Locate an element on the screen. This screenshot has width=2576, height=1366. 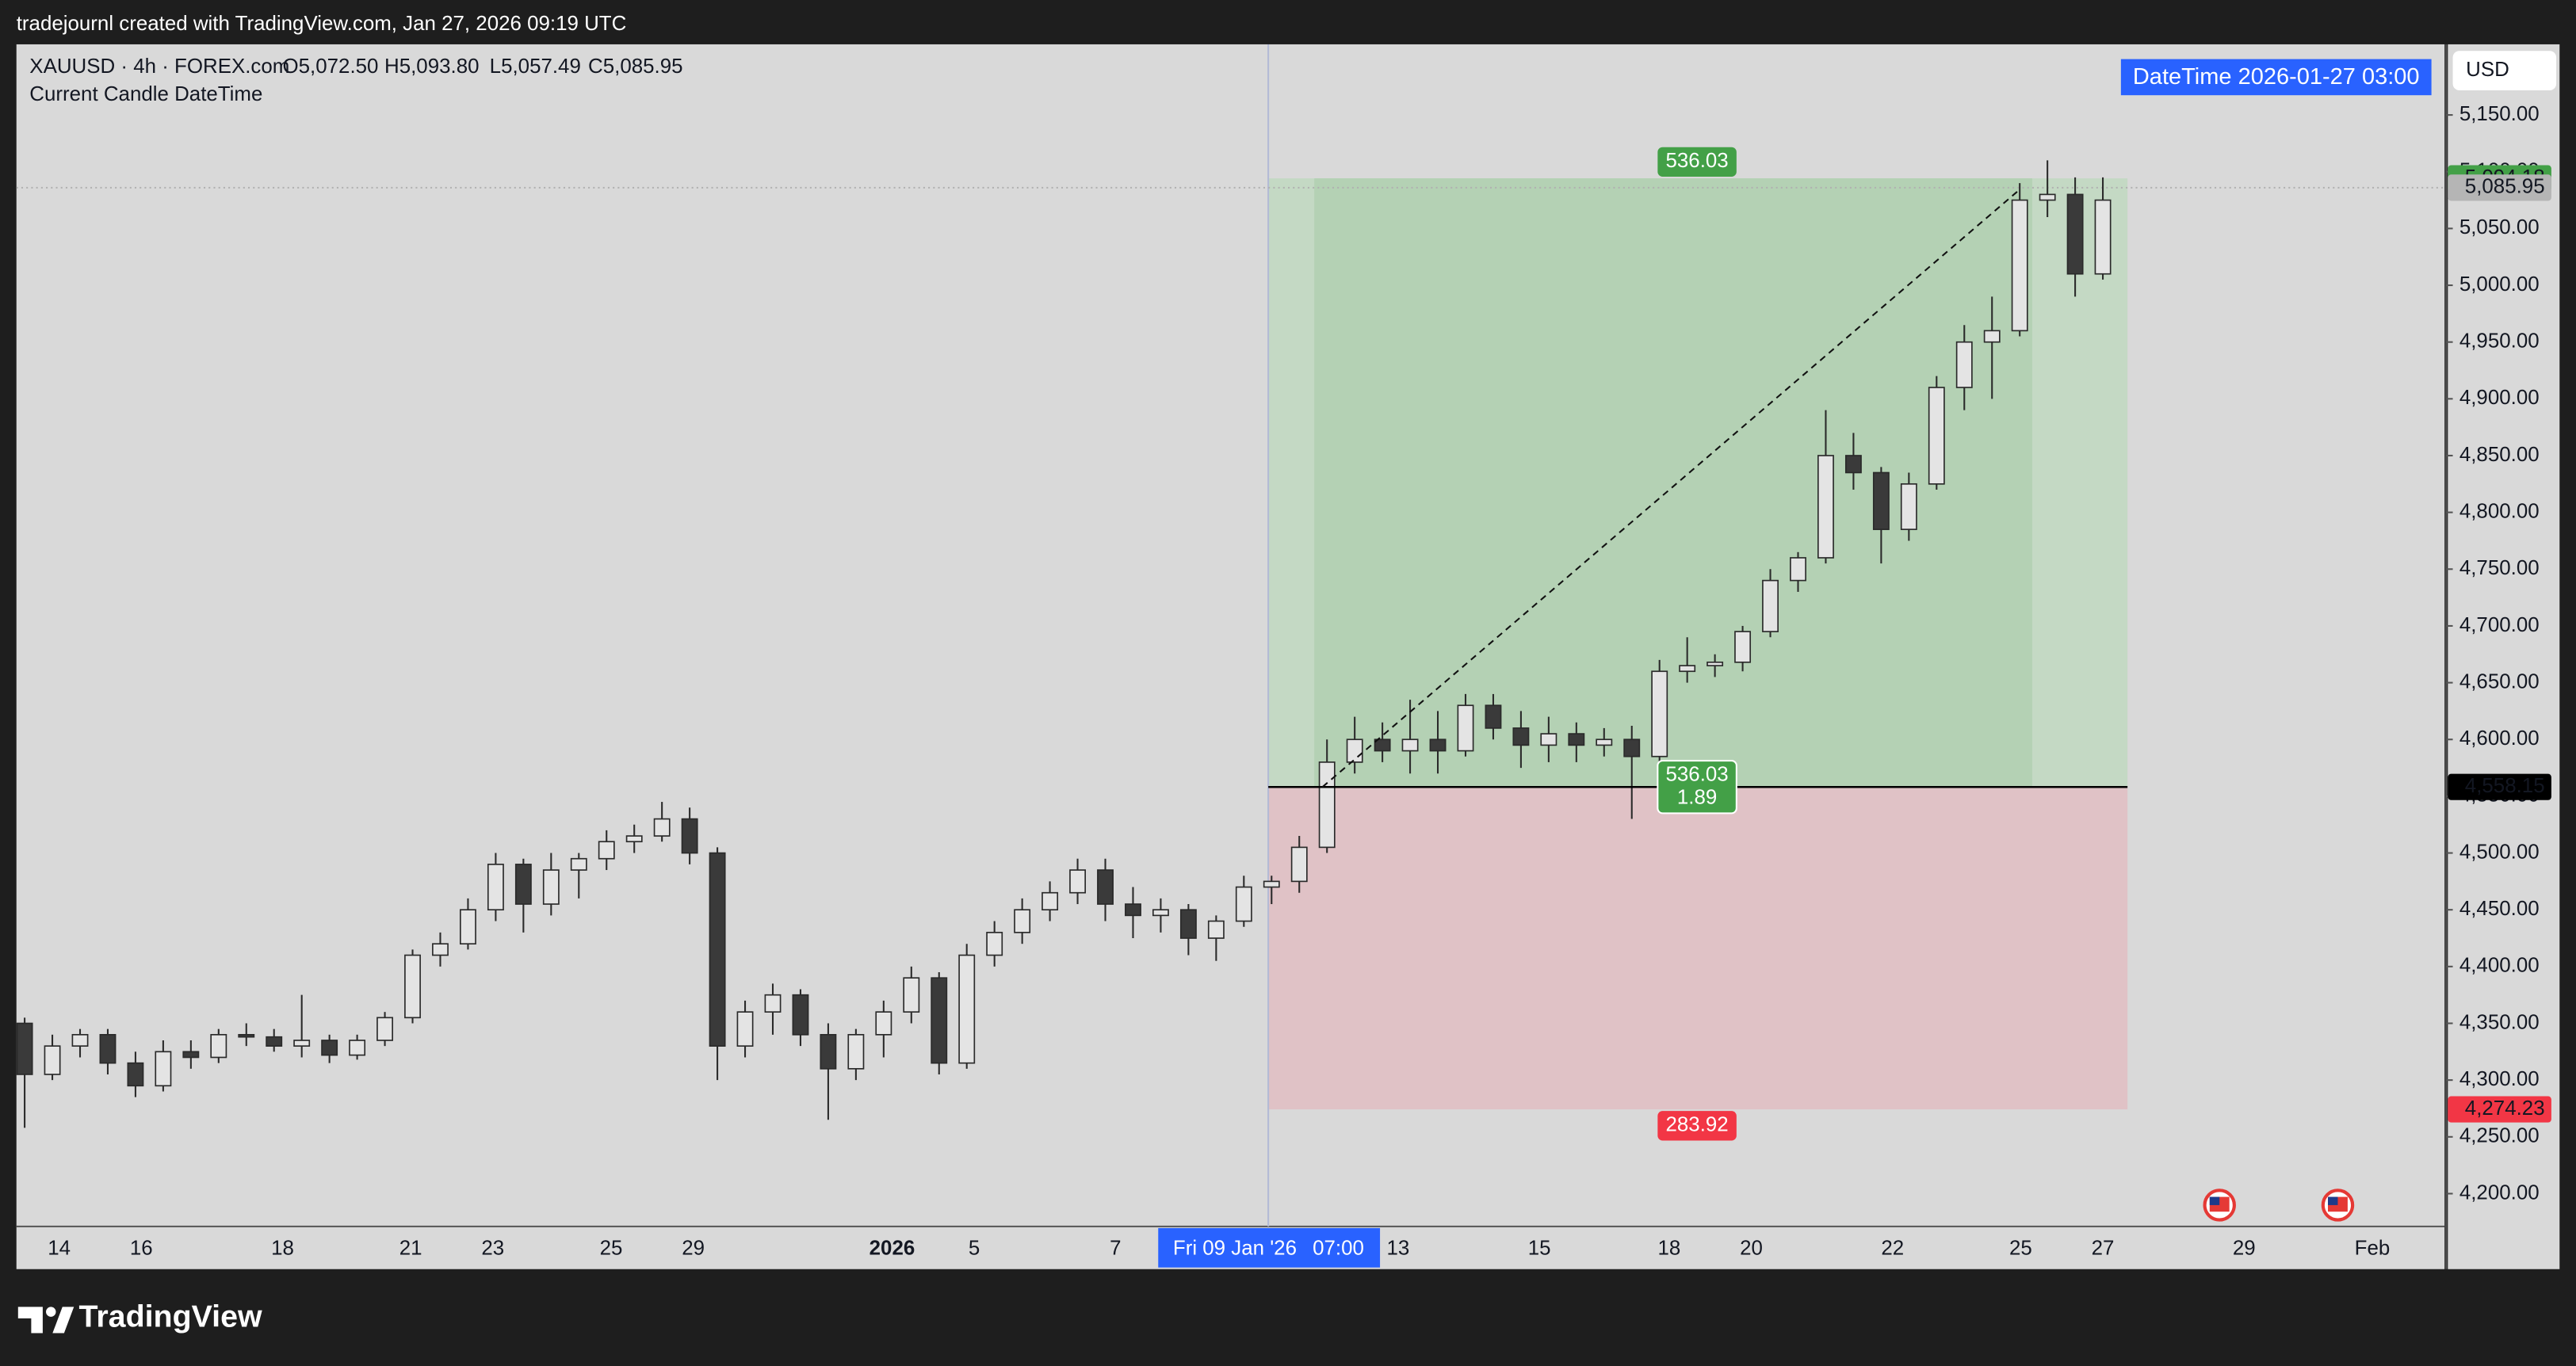
y-tick-label: 5,150.00 is located at coordinates (2499, 114).